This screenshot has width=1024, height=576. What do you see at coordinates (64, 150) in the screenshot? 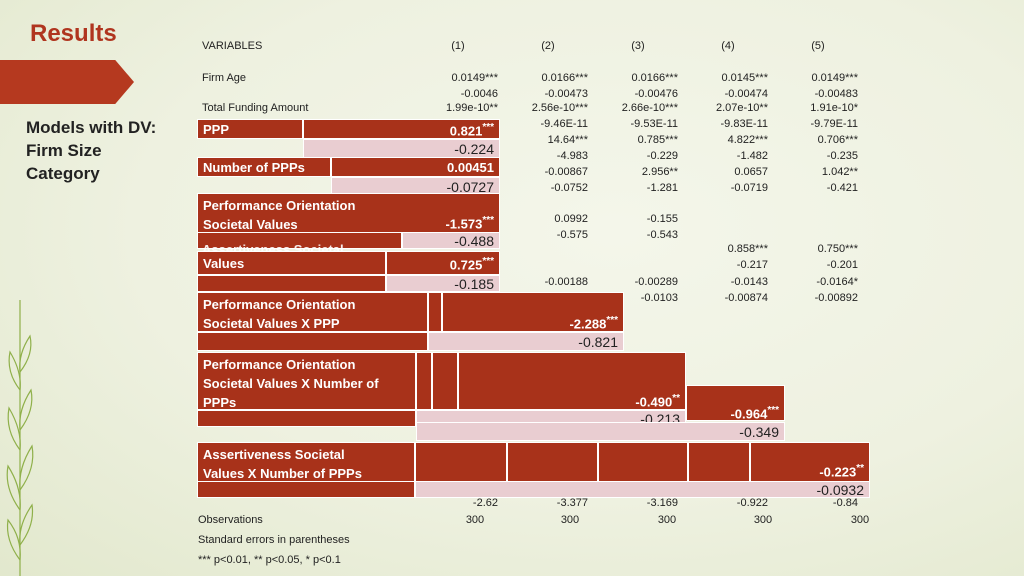
I see `subtitle-line: Firm Size` at bounding box center [64, 150].